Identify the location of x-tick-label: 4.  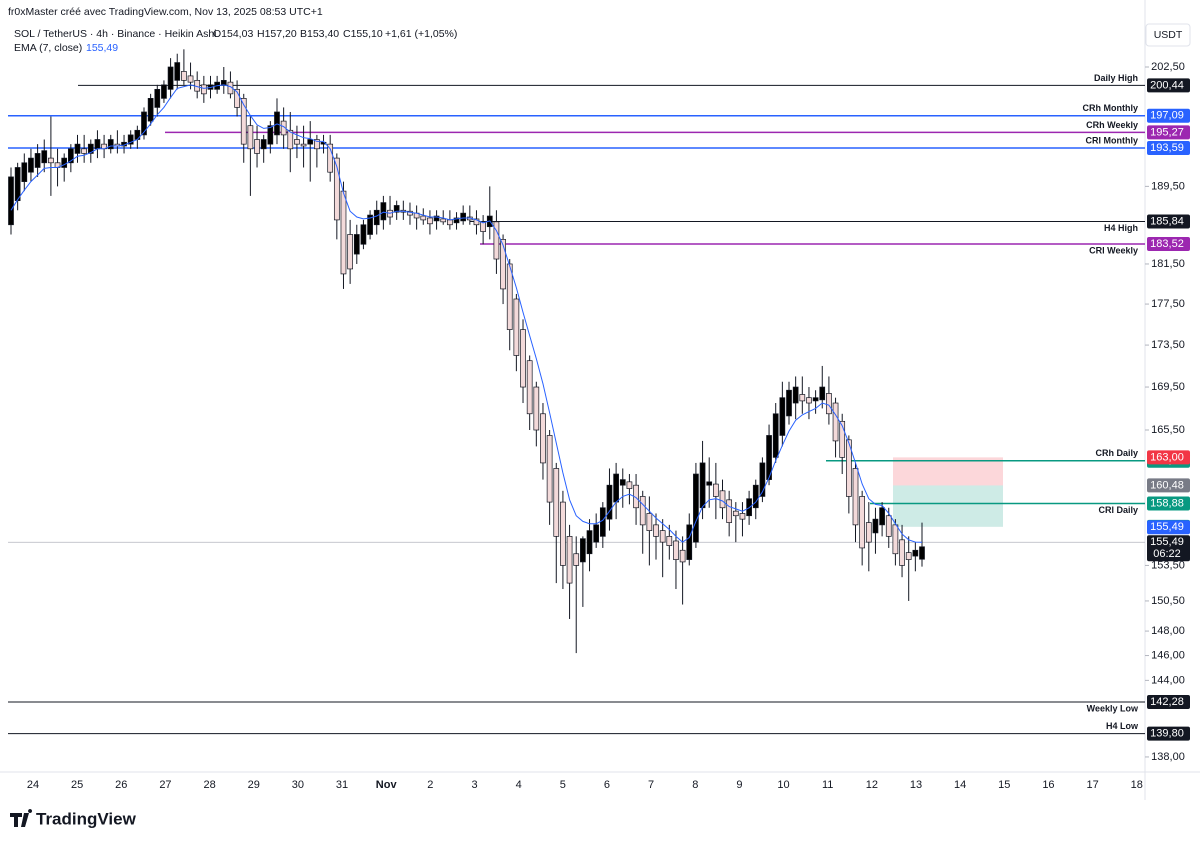
(519, 785).